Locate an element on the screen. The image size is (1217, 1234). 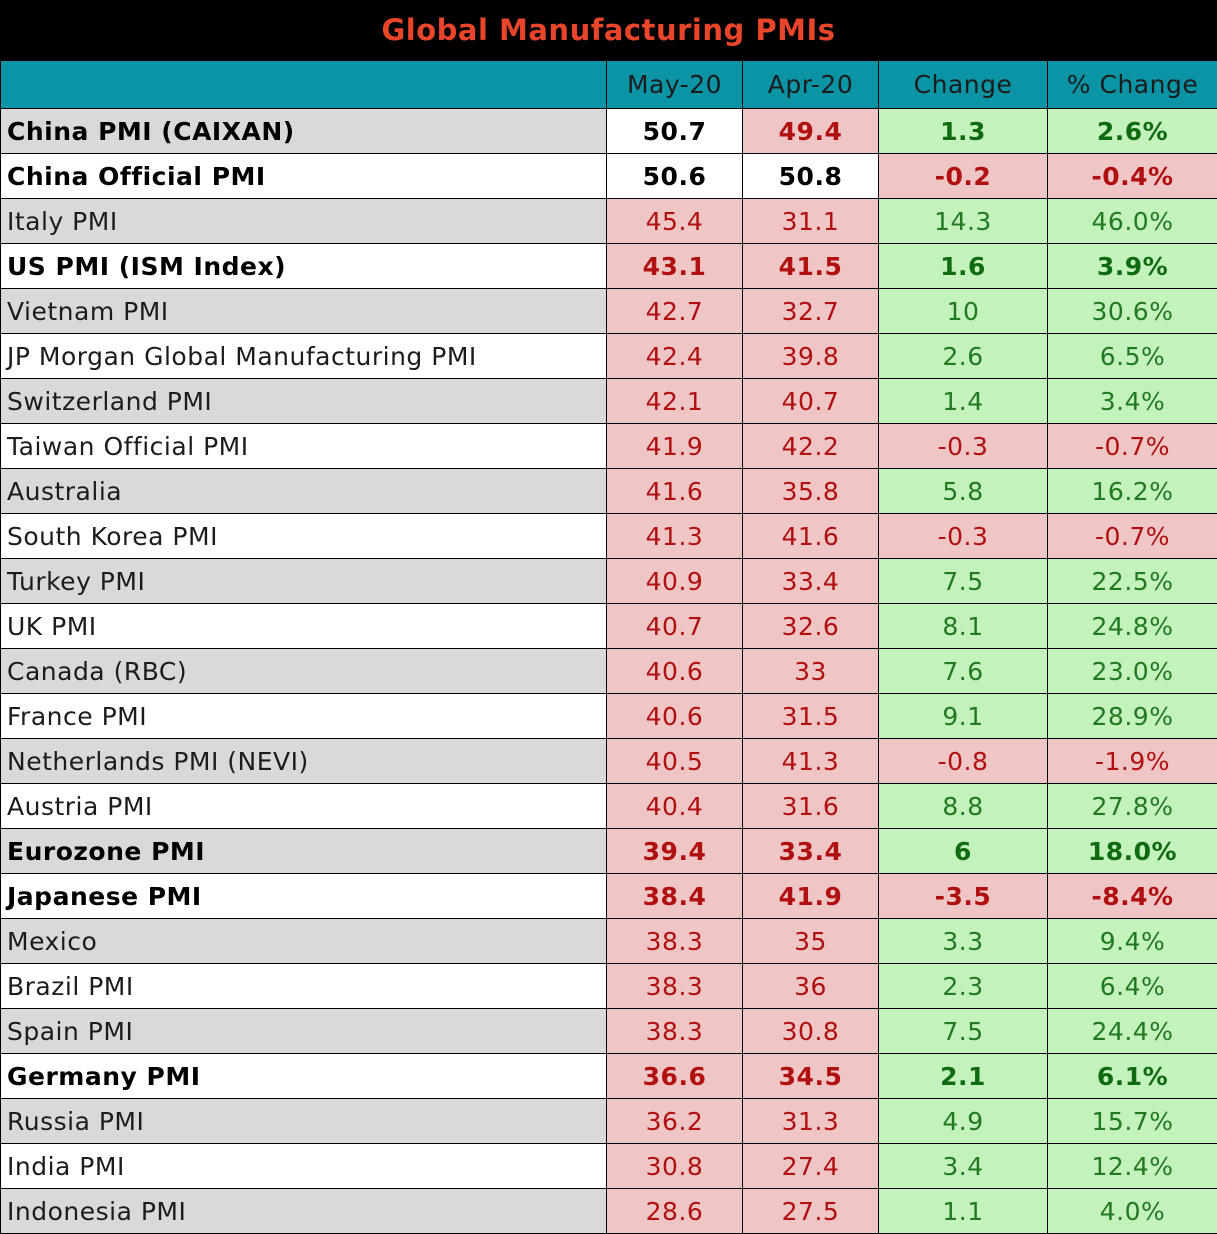
apr-20-value-cell: 32.7 is located at coordinates (811, 311).